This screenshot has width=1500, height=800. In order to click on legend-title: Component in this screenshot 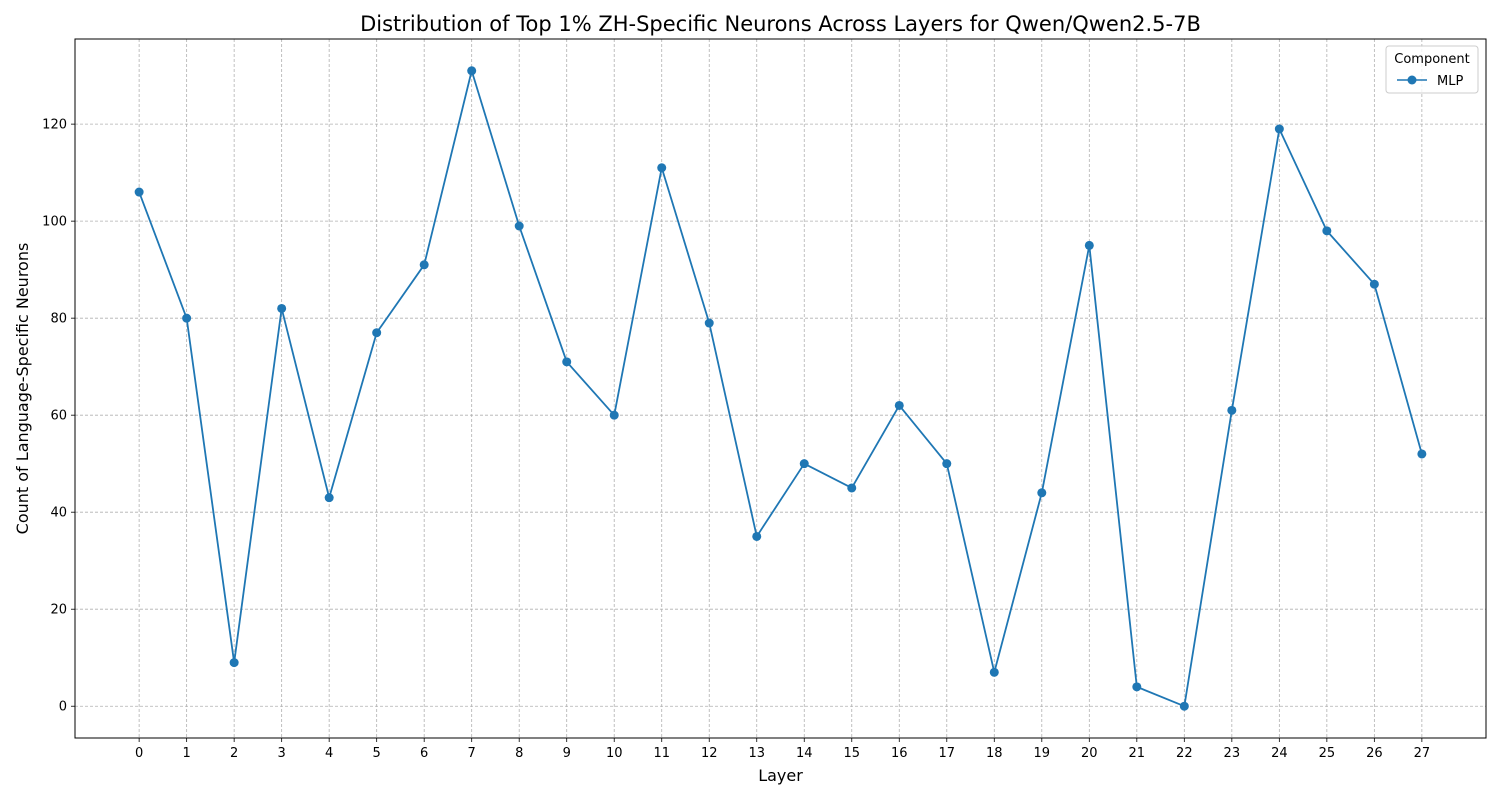, I will do `click(1431, 59)`.